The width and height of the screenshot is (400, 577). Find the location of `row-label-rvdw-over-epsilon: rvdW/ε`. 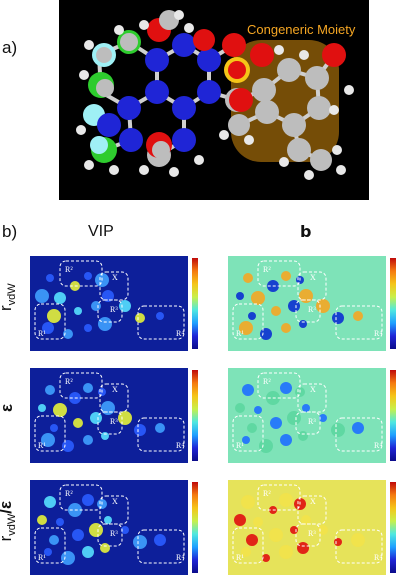

row-label-rvdw-over-epsilon: rvdW/ε is located at coordinates (9, 521).